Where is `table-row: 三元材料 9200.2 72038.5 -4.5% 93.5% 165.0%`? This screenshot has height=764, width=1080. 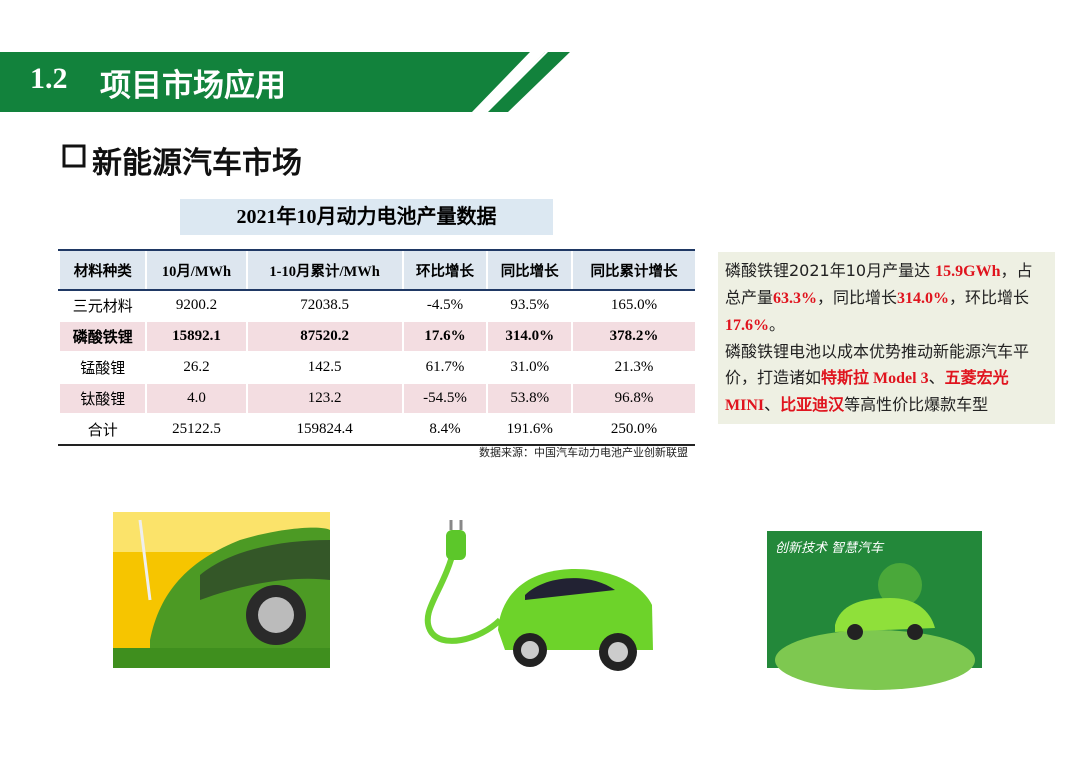 table-row: 三元材料 9200.2 72038.5 -4.5% 93.5% 165.0% is located at coordinates (376, 306).